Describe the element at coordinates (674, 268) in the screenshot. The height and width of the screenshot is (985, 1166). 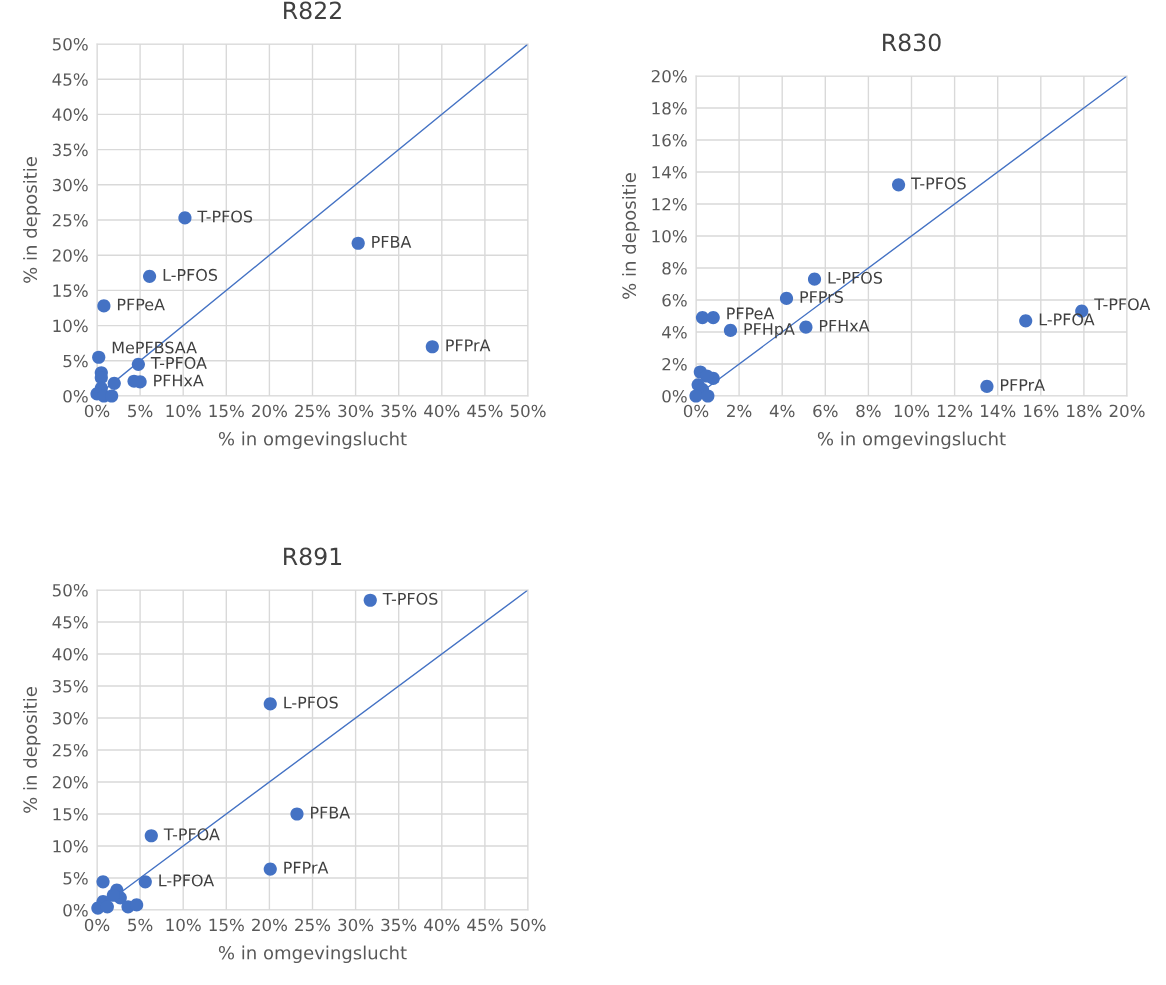
I see `y-tick-label: 8%` at that location.